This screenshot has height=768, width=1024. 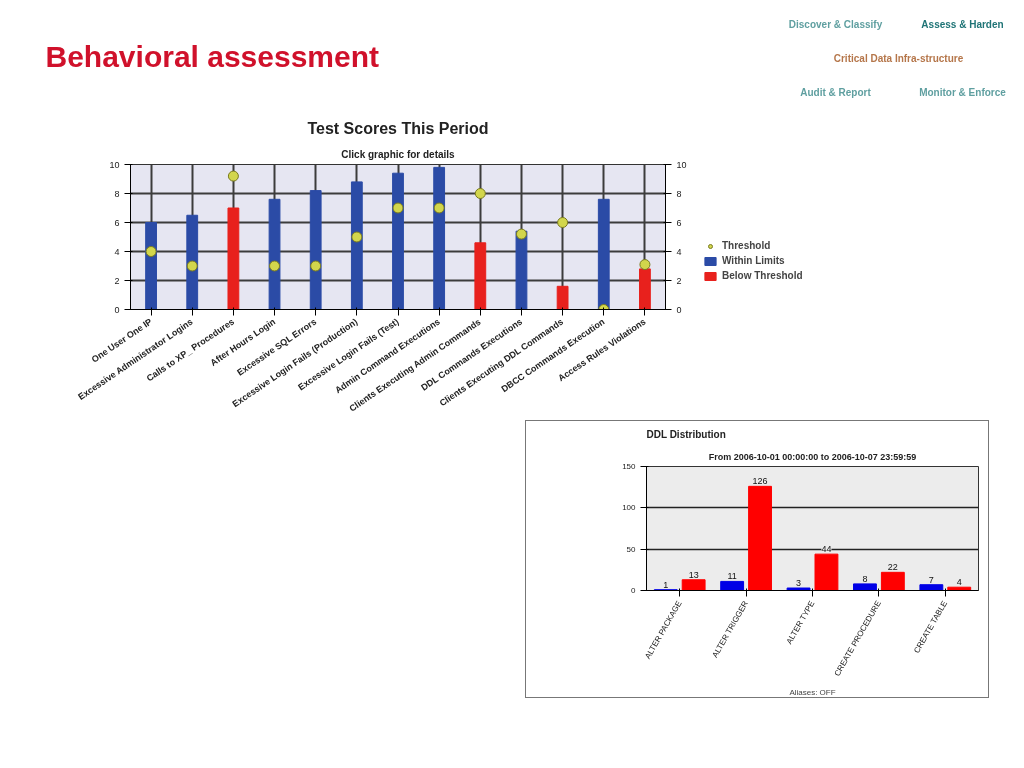 I want to click on x-axis-title: Aliases: OFF, so click(x=812, y=692).